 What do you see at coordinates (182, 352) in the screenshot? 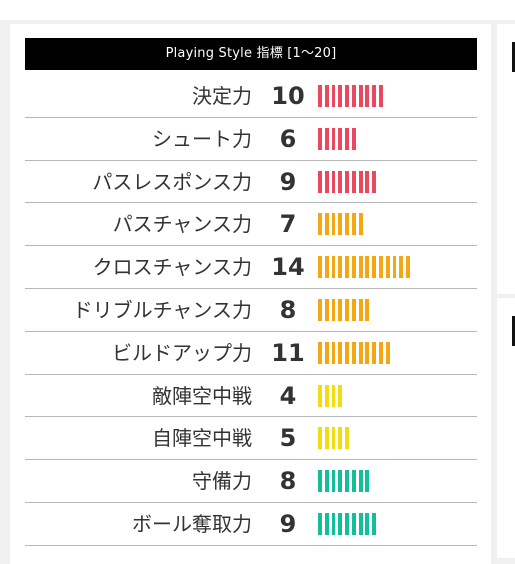
I see `stat-label: ビルドアップ力` at bounding box center [182, 352].